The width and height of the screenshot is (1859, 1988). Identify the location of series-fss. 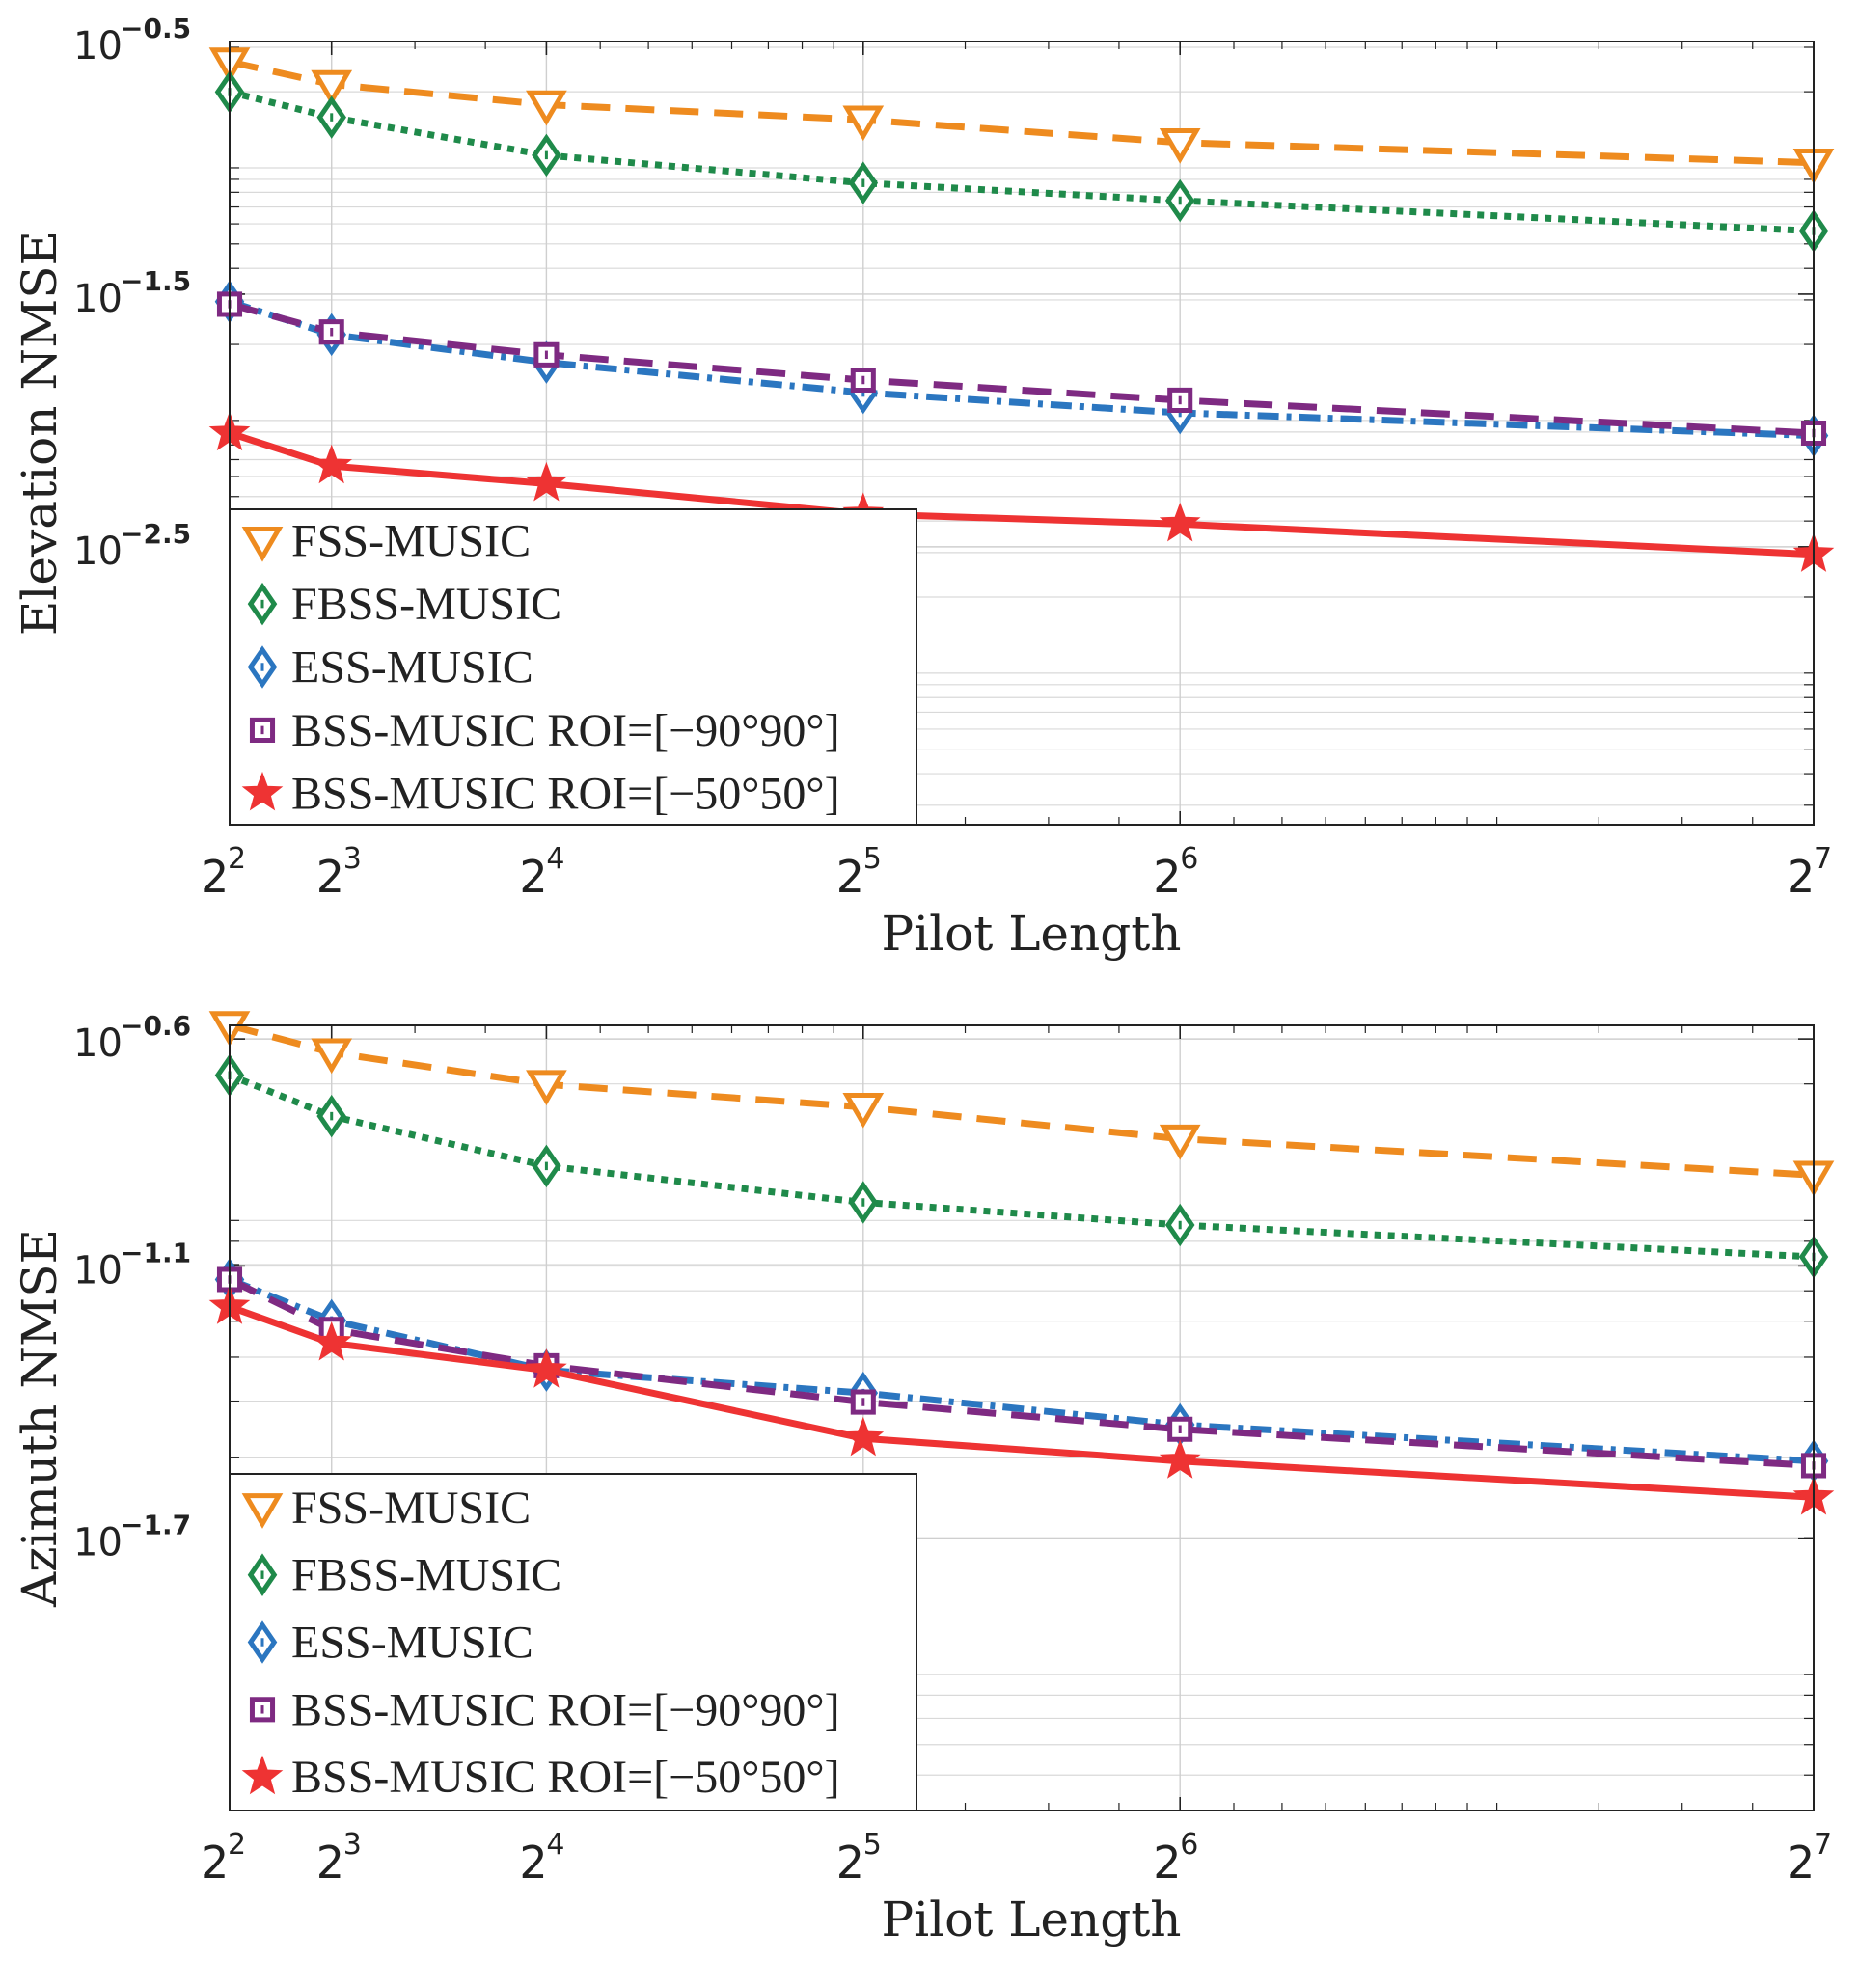
(1021, 115).